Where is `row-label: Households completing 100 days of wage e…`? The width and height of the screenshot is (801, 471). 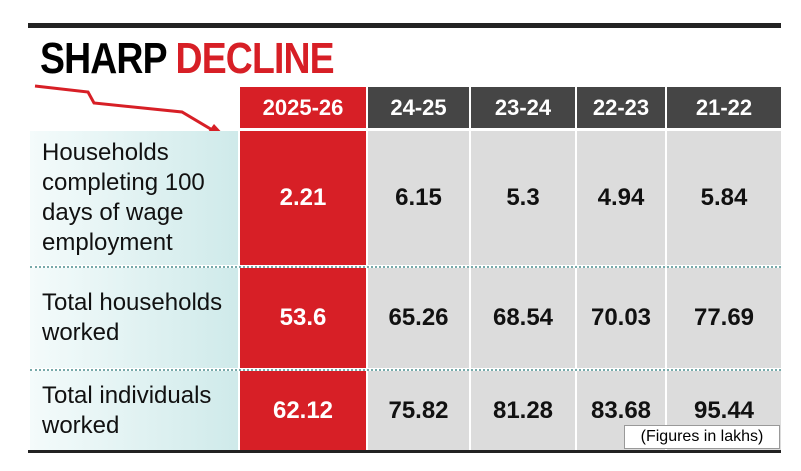 row-label: Households completing 100 days of wage e… is located at coordinates (134, 198).